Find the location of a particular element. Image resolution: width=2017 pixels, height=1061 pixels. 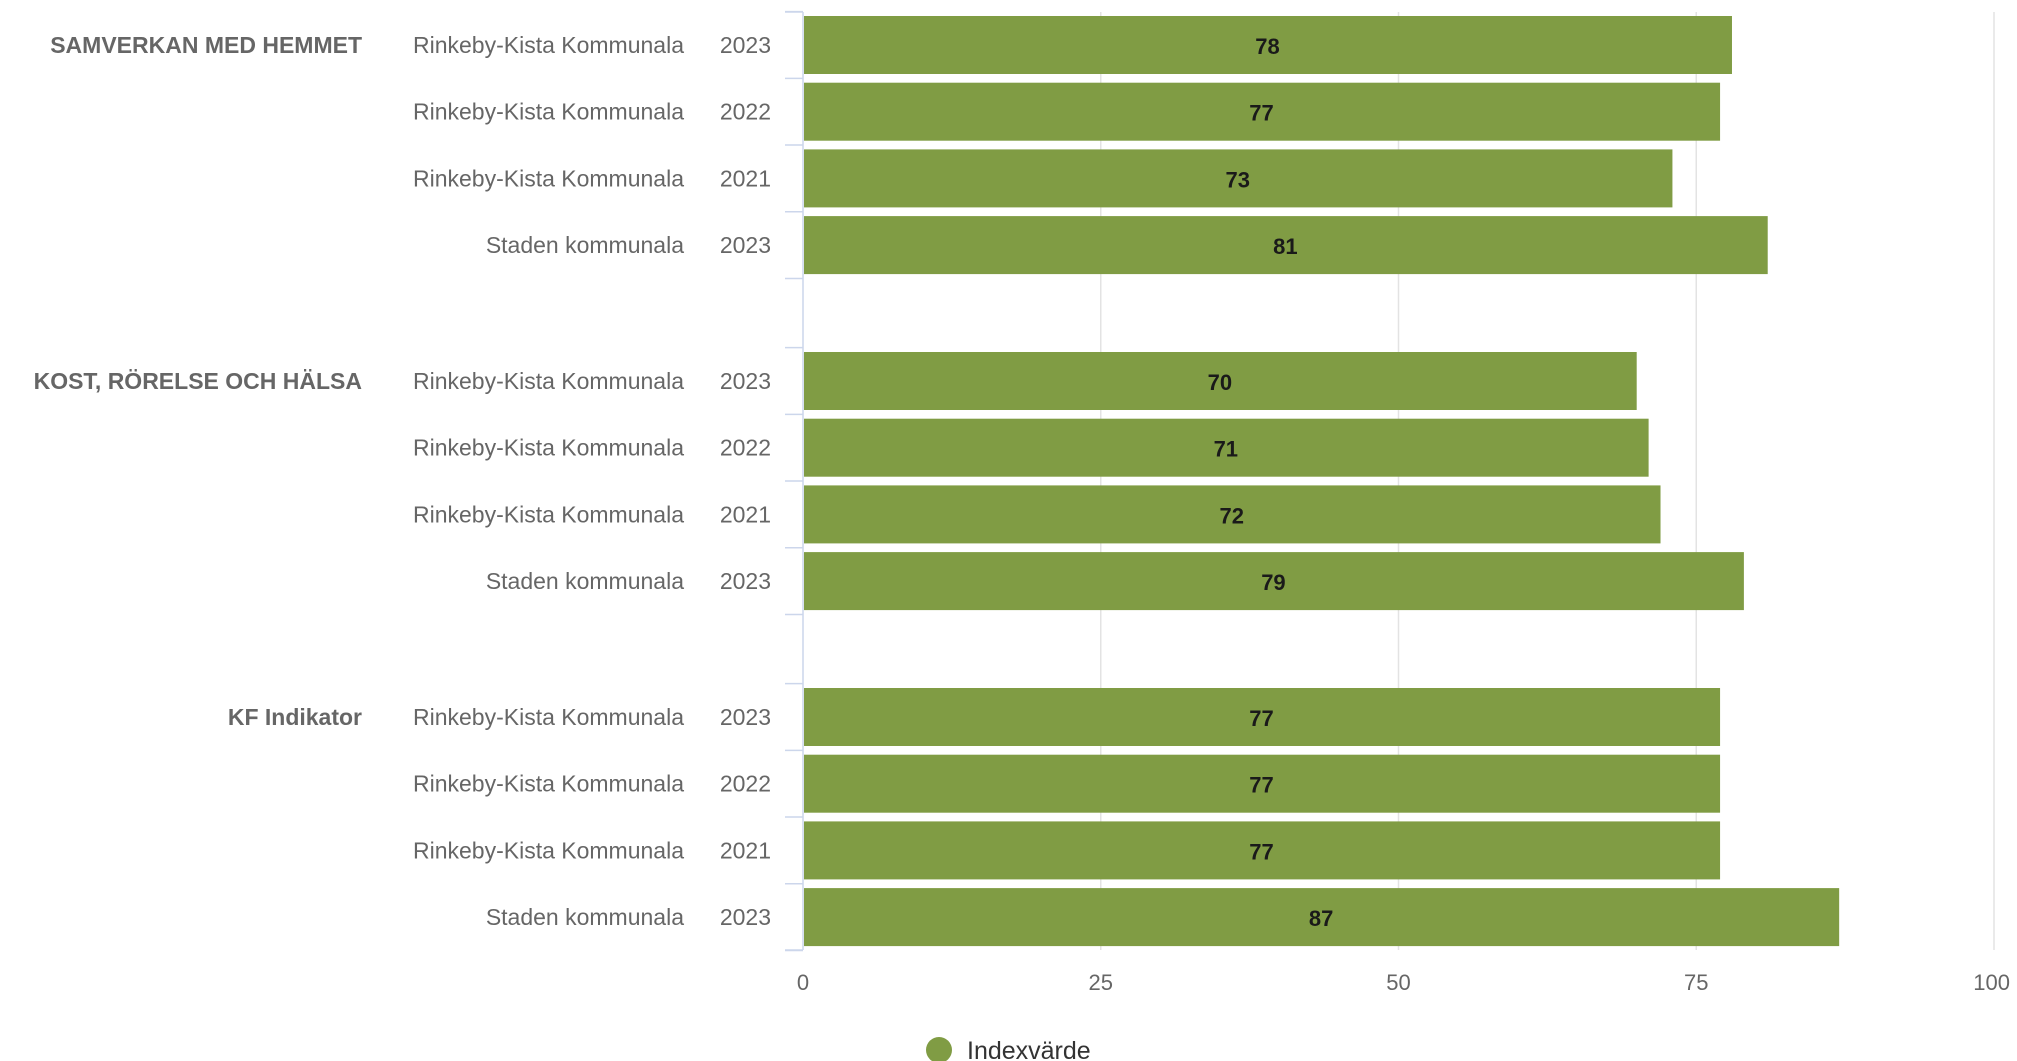

group-label: KOST, RÖRELSE OCH HÄLSA is located at coordinates (198, 381).